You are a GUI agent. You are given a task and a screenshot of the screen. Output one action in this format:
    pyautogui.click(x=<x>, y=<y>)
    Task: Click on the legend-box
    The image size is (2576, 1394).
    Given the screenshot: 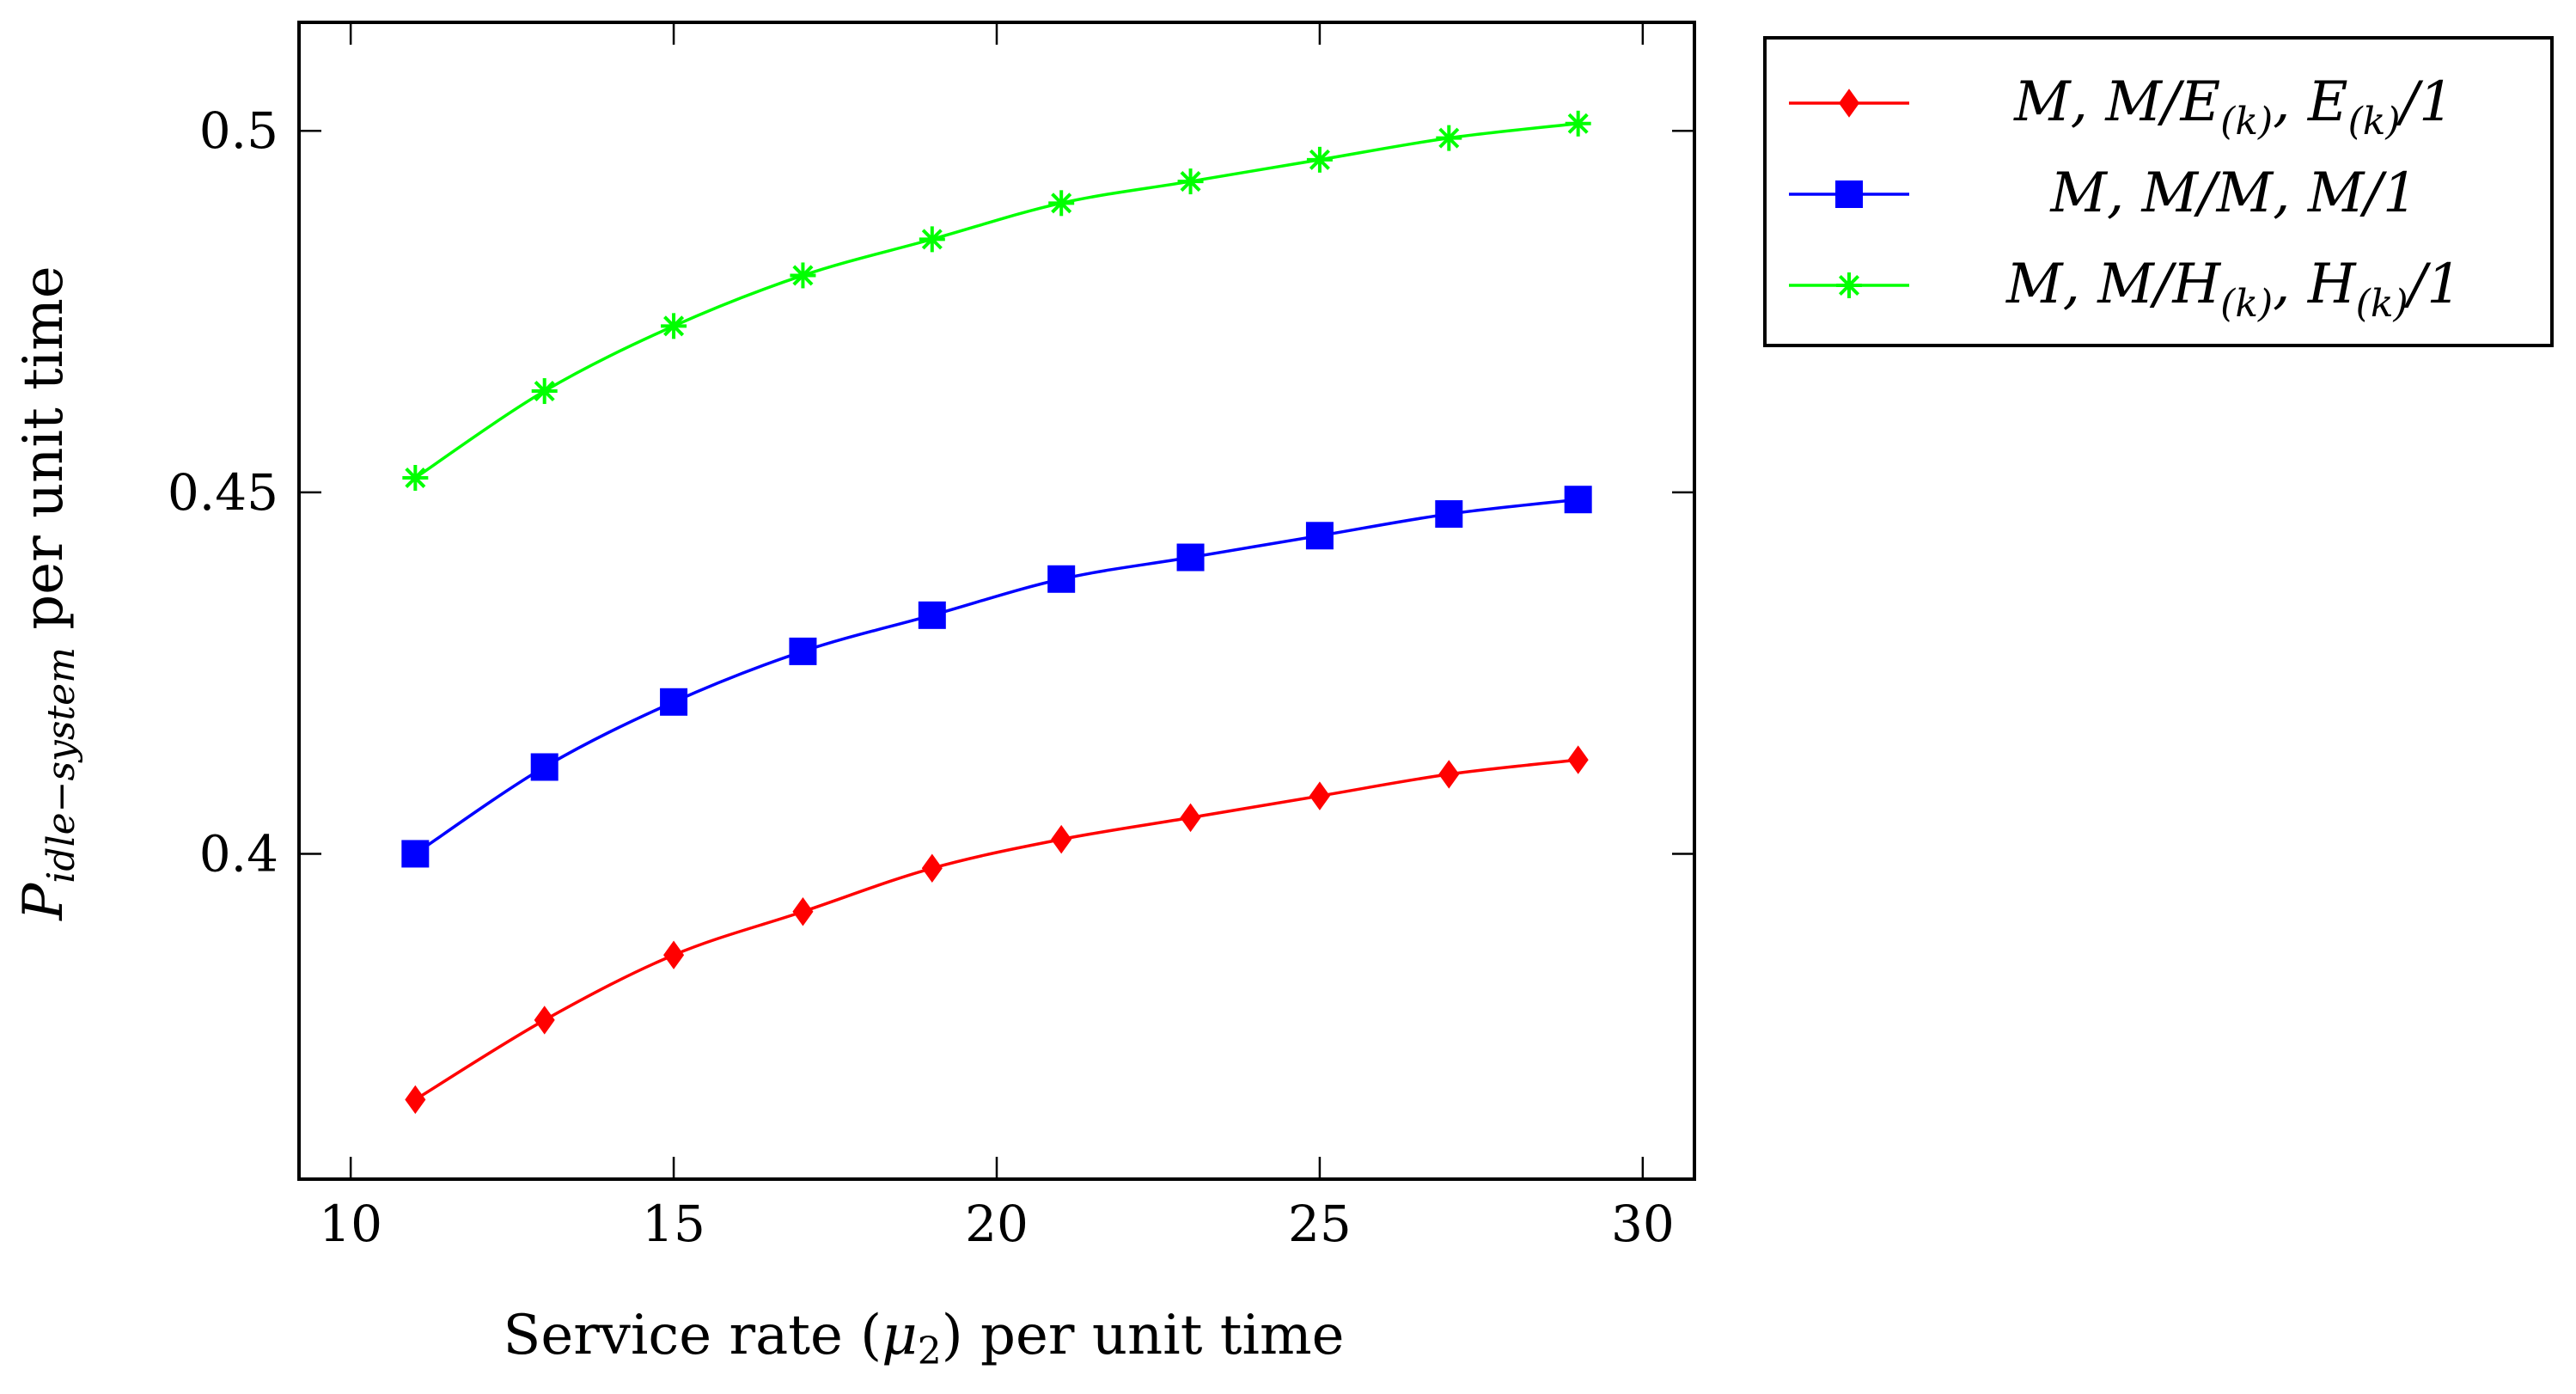 What is the action you would take?
    pyautogui.click(x=2158, y=191)
    